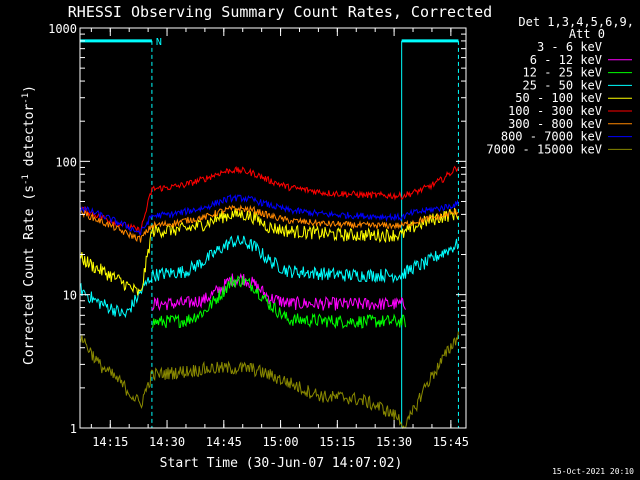 The image size is (640, 480). I want to click on x-tick-label: 15:30, so click(394, 442).